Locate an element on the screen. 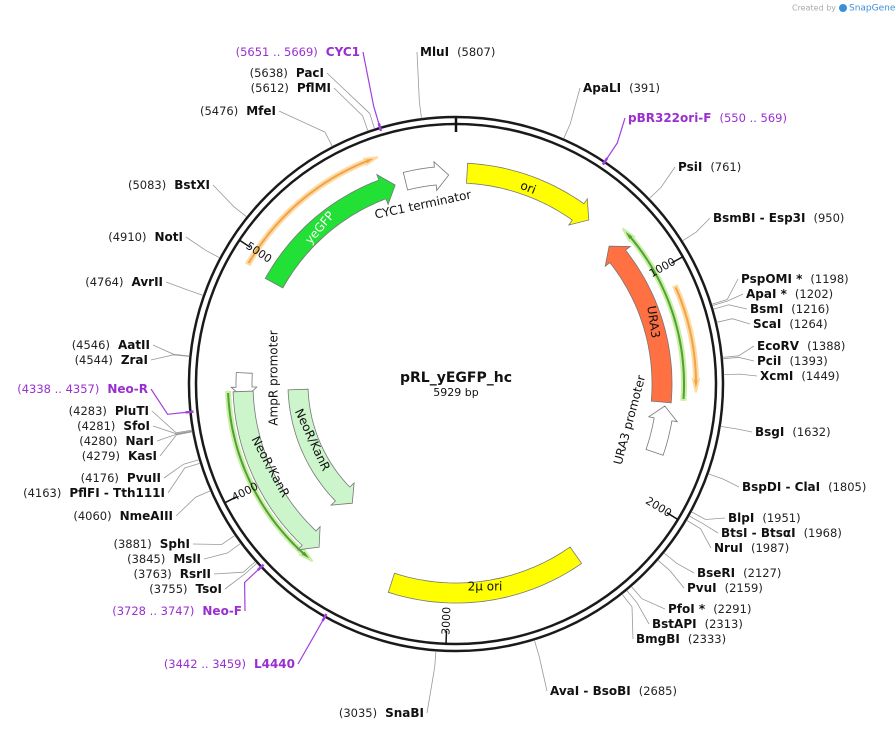 This screenshot has height=731, width=896. site-label: XcmI (1449) is located at coordinates (800, 376).